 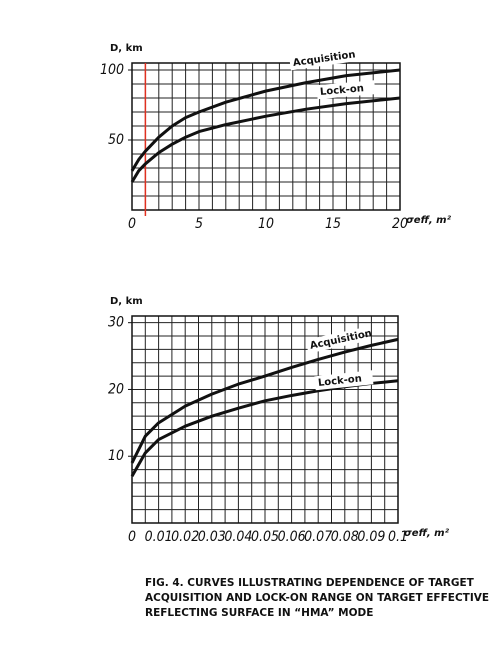 What do you see at coordinates (265, 537) in the screenshot?
I see `x-tick-label: 0.05` at bounding box center [265, 537].